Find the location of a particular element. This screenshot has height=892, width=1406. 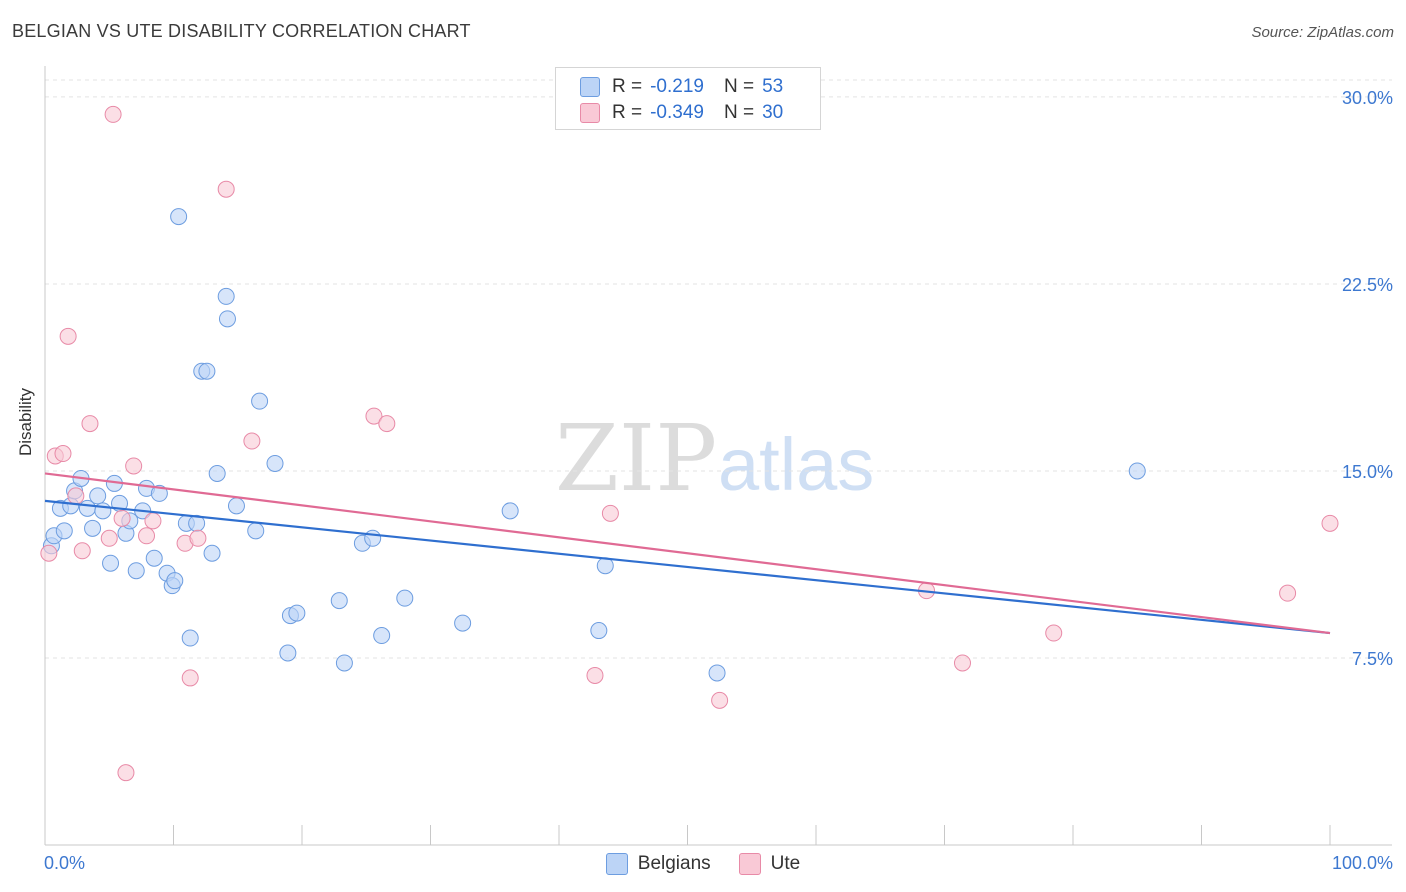

ute-legend-swatch is located at coordinates (749, 864).